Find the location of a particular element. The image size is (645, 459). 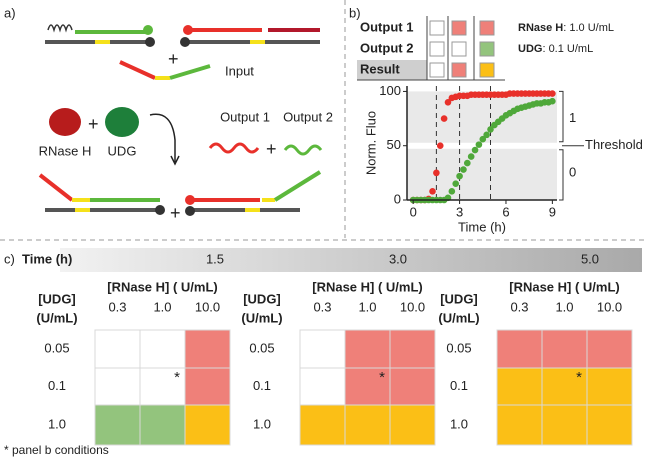

bracket-label: 0 is located at coordinates (572, 171).